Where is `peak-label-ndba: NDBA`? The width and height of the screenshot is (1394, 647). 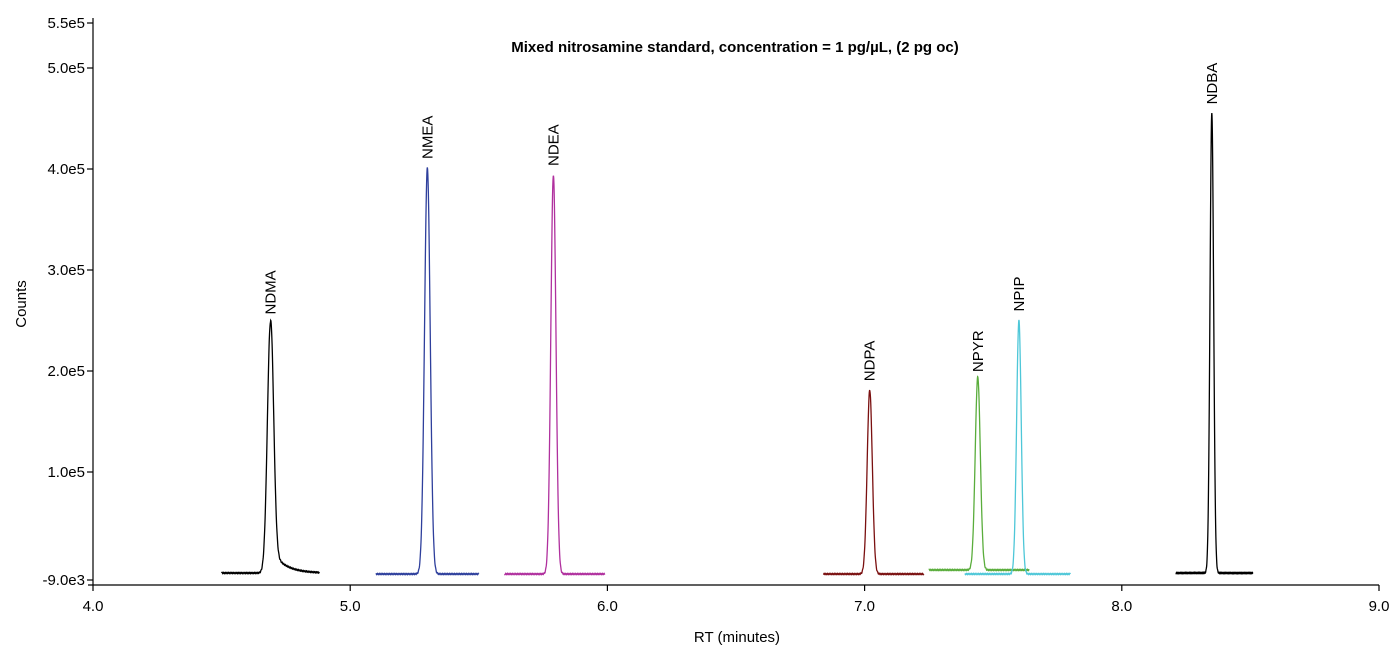 peak-label-ndba: NDBA is located at coordinates (1212, 84).